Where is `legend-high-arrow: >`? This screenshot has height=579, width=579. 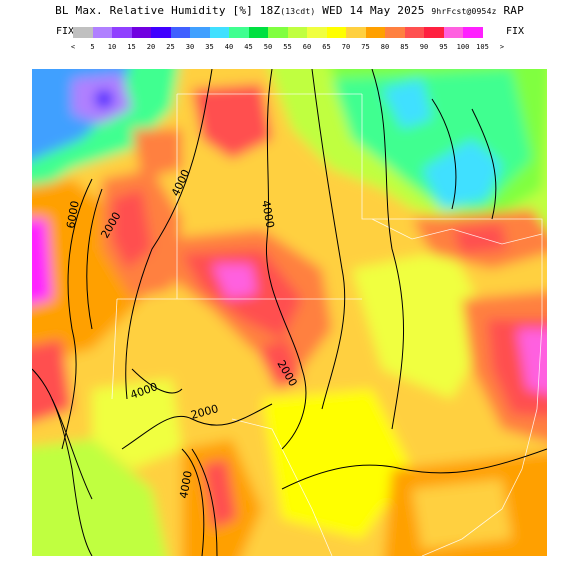
legend-high-arrow: > is located at coordinates (502, 47).